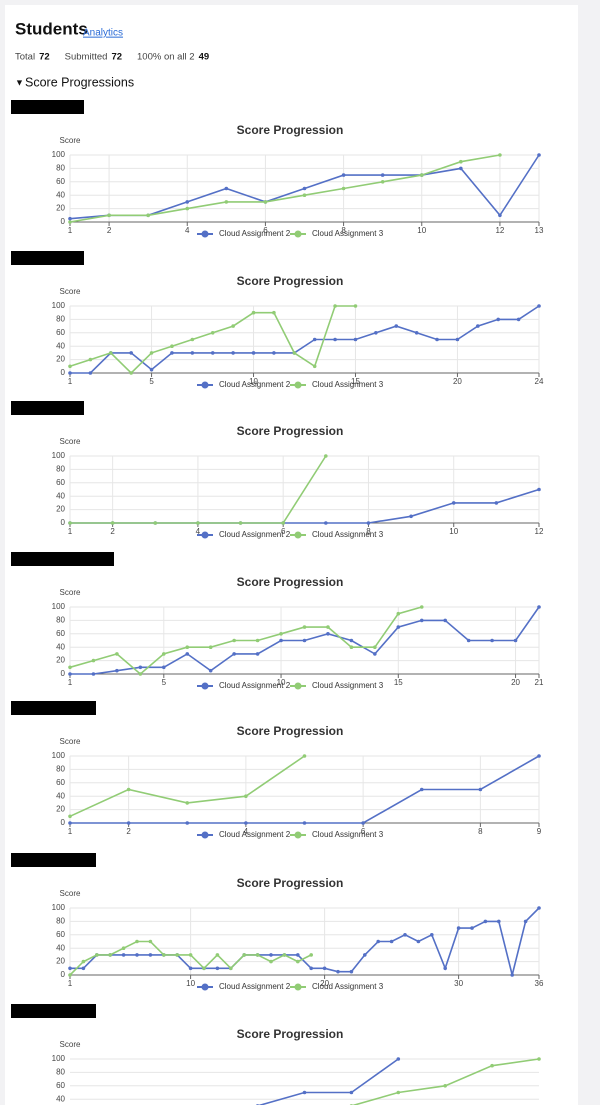 The image size is (600, 1105). What do you see at coordinates (19, 82) in the screenshot?
I see `disclosure-triangle: ▼` at bounding box center [19, 82].